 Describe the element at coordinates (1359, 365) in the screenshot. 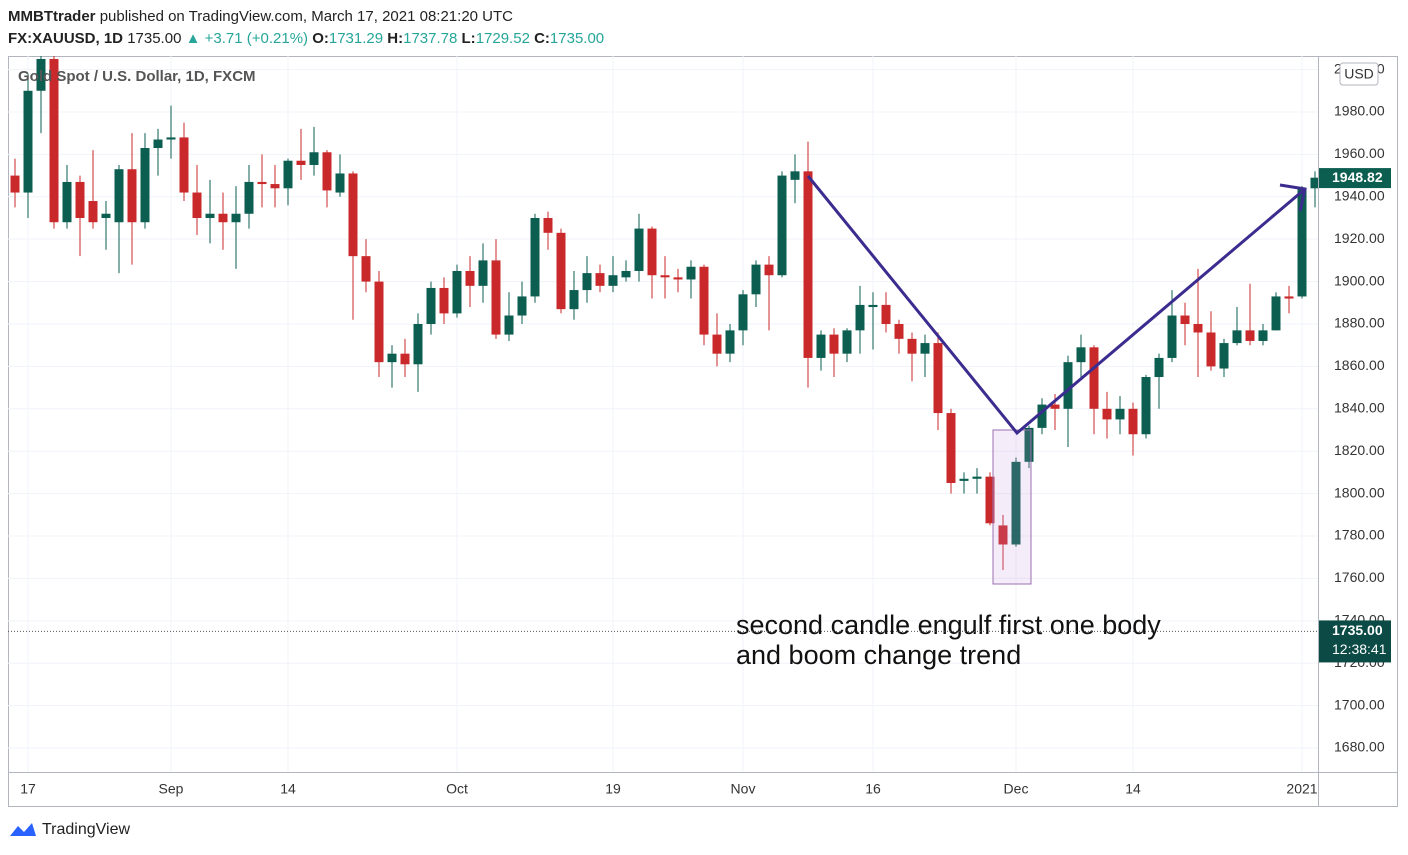

I see `y-tick-label: 1860.00` at that location.